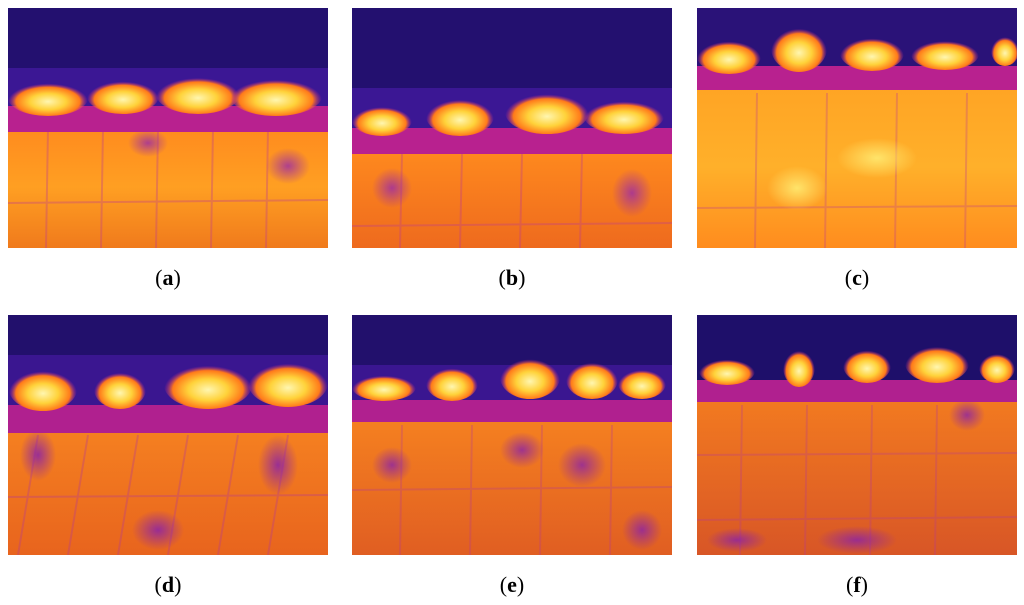 The height and width of the screenshot is (605, 1024). I want to click on thermal-image-f, so click(857, 435).